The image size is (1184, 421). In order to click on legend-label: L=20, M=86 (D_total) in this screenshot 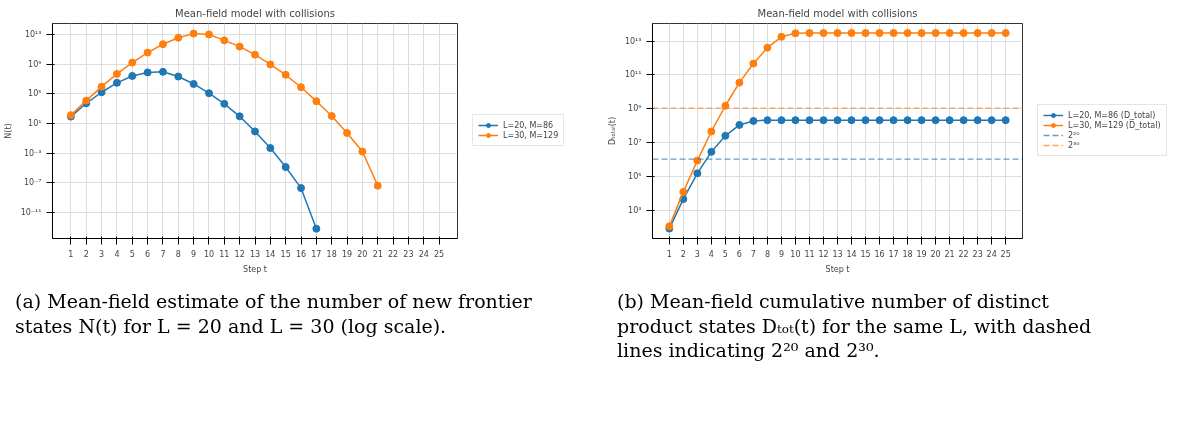, I will do `click(1112, 115)`.